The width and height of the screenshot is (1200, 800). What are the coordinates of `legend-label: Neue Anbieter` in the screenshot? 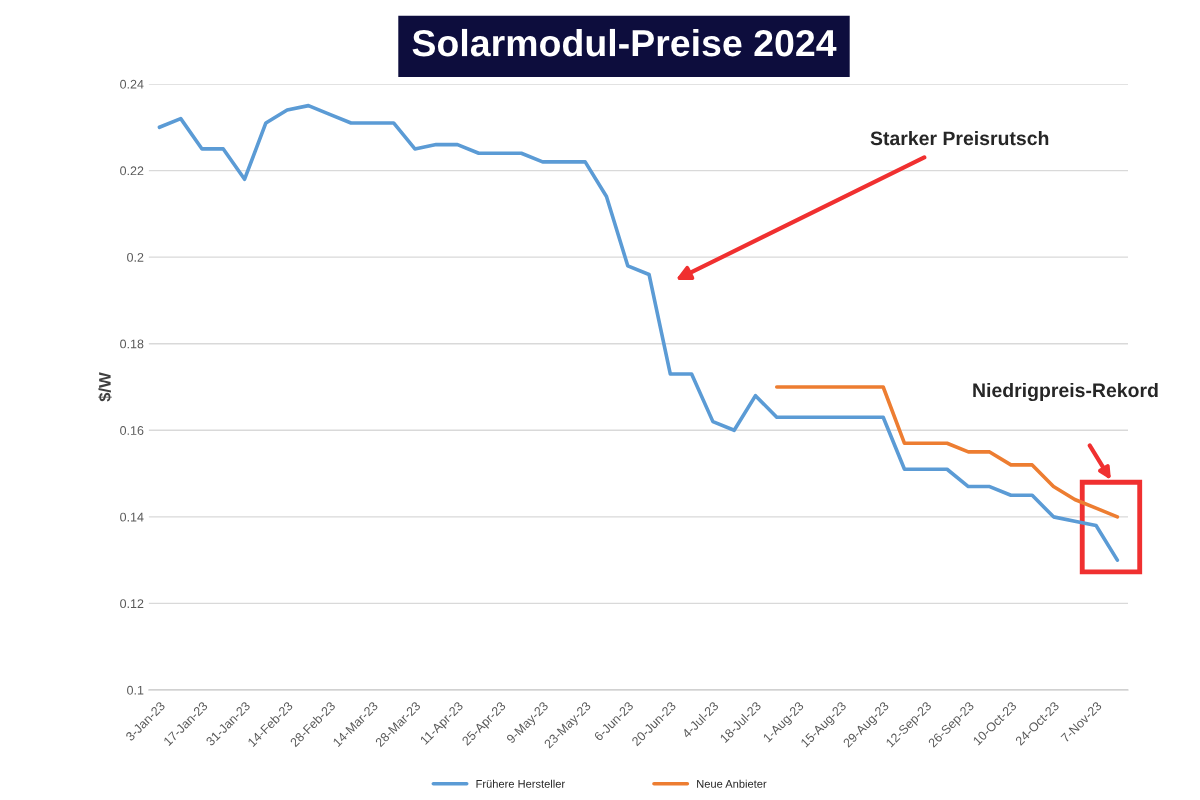 It's located at (732, 783).